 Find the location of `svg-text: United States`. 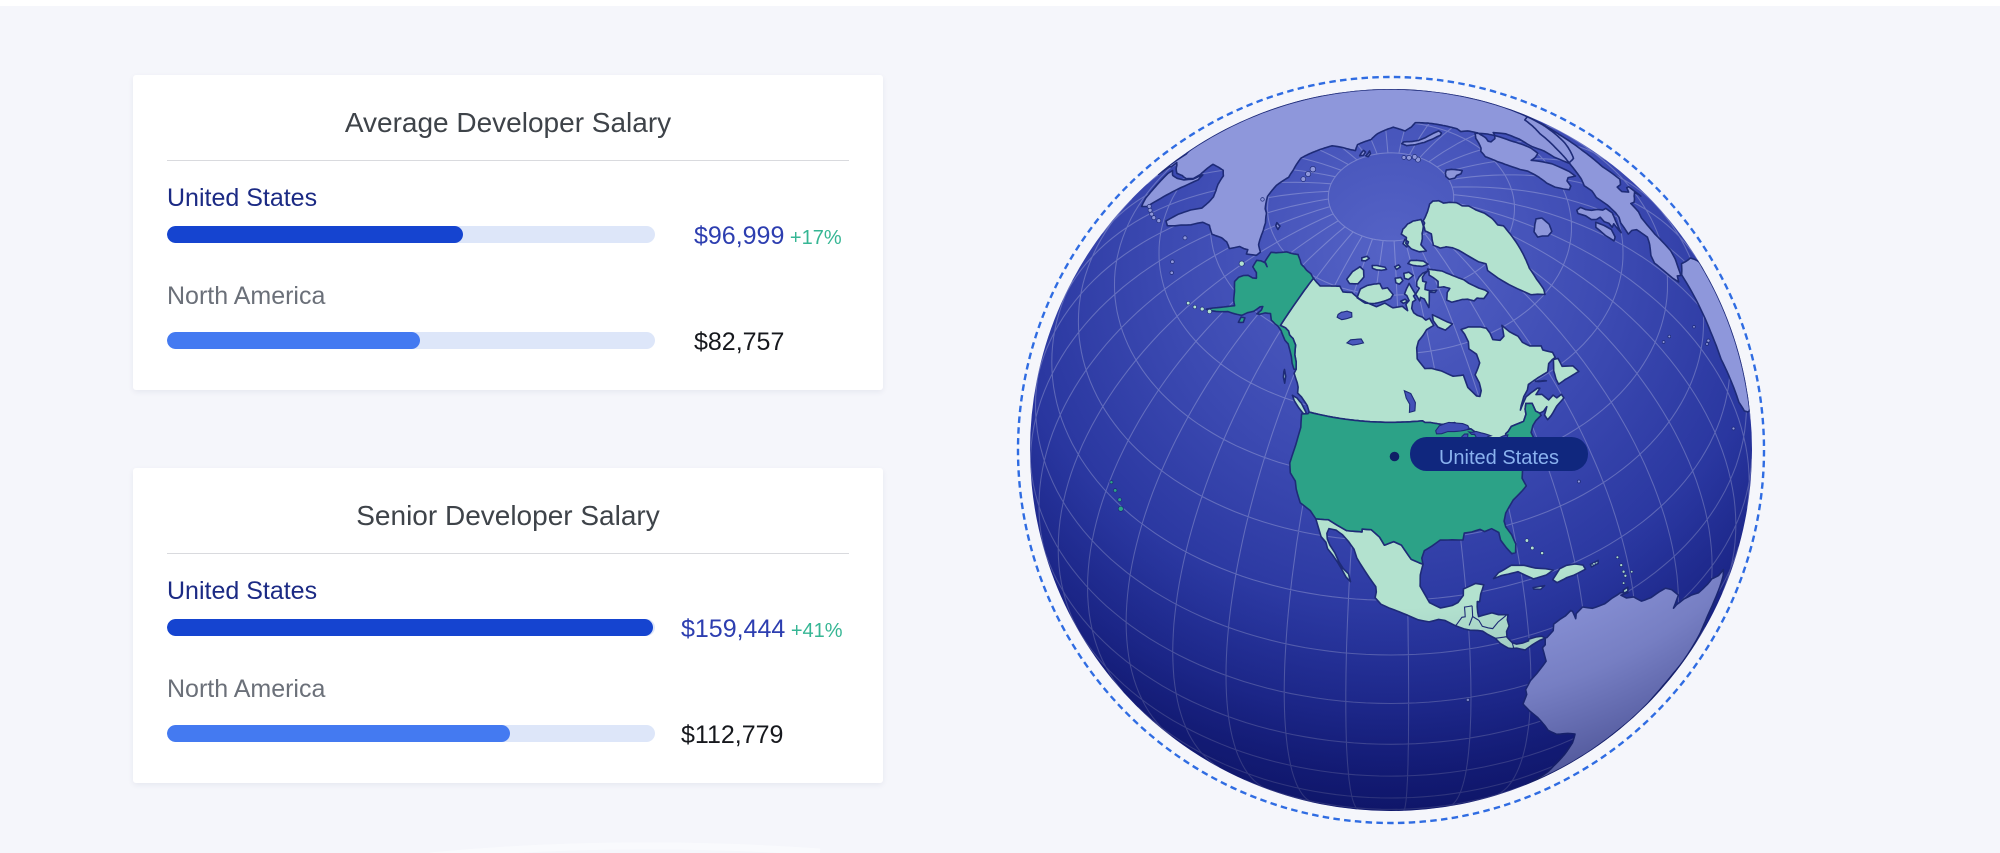

svg-text: United States is located at coordinates (1499, 458).